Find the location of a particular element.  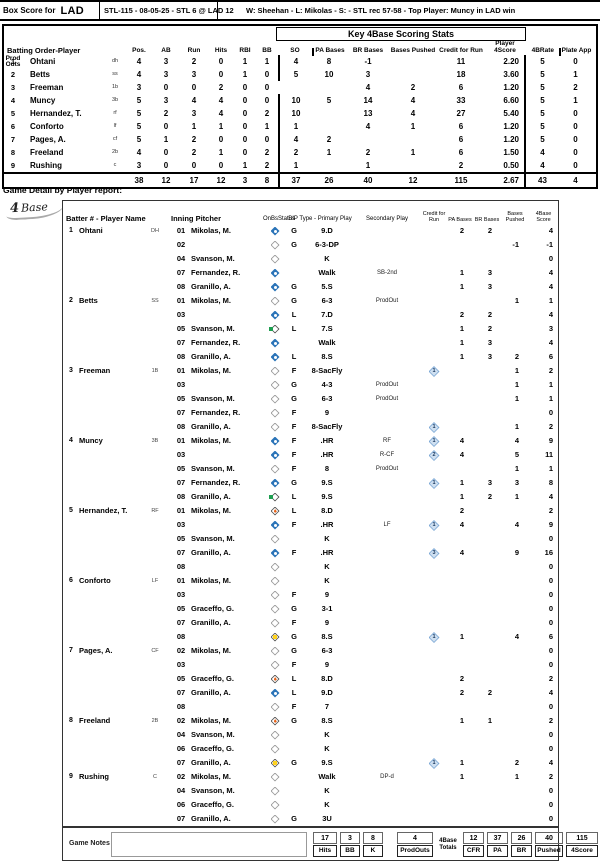

footer-group-cfr: 12 CFR is located at coordinates (473, 844).